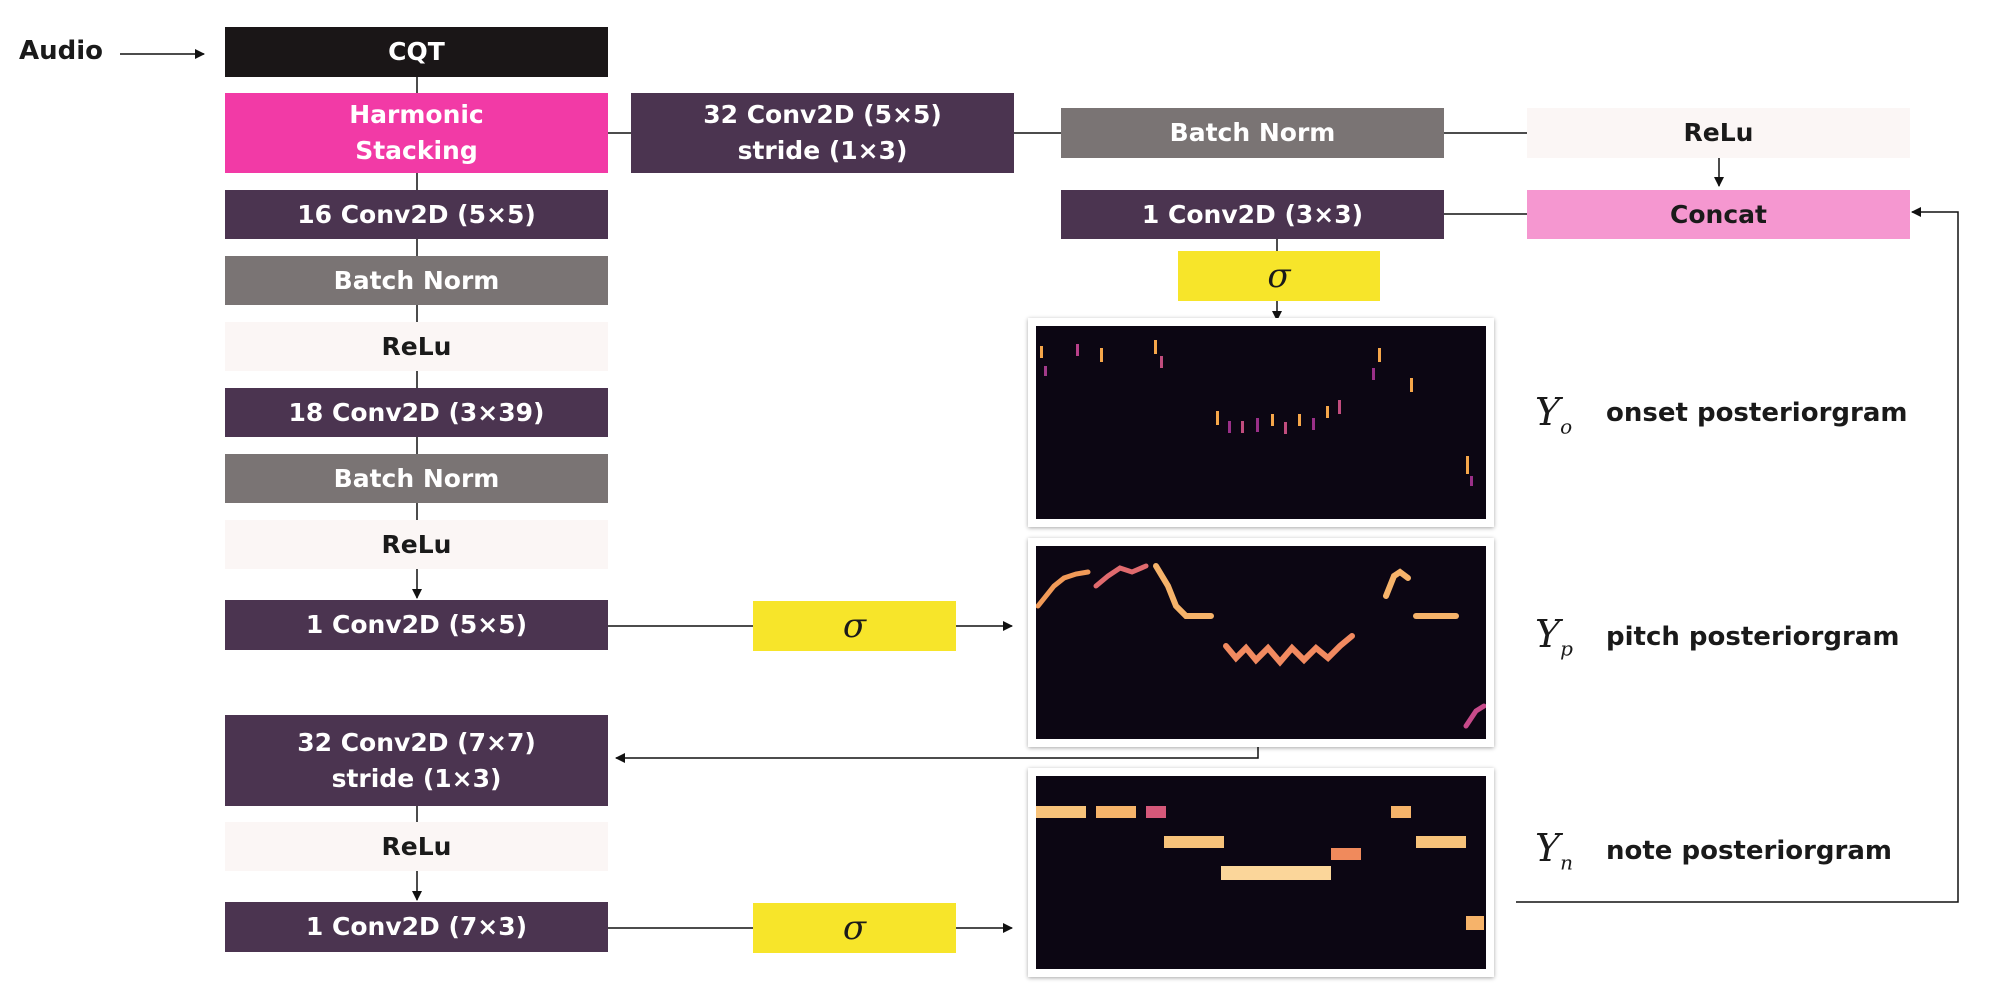 This screenshot has height=984, width=1999. Describe the element at coordinates (416, 346) in the screenshot. I see `relu-1-block: ReLu` at that location.